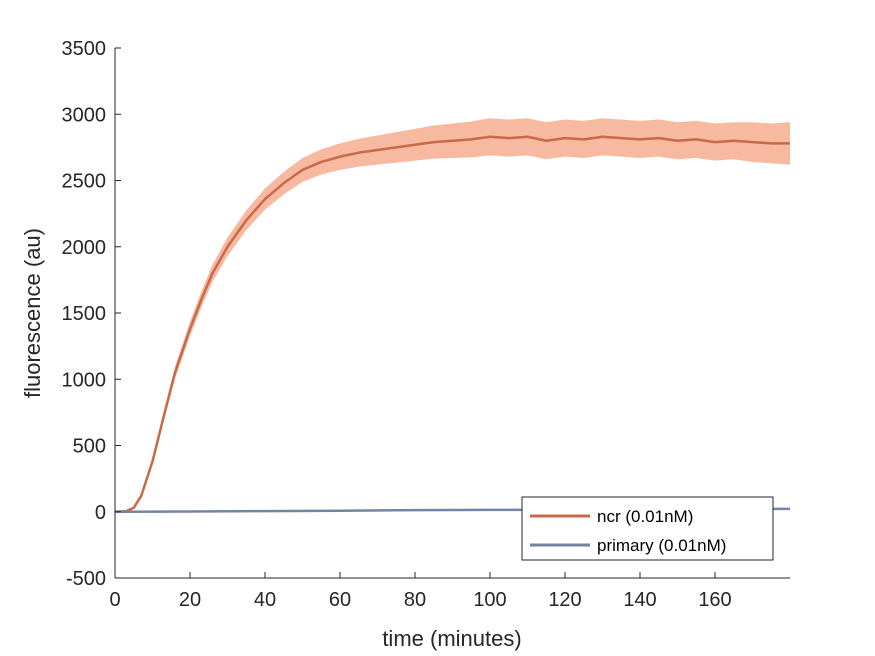 The height and width of the screenshot is (656, 875). I want to click on y-tick-label: 2500, so click(84, 182).